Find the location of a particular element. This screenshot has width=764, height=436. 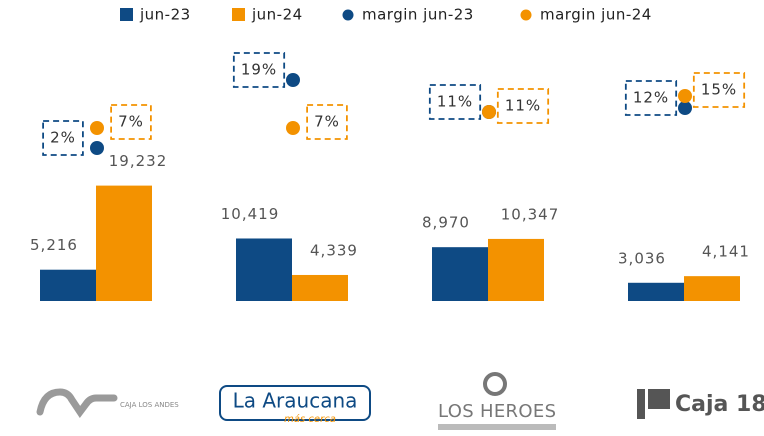

margin-label: 19% is located at coordinates (259, 70).